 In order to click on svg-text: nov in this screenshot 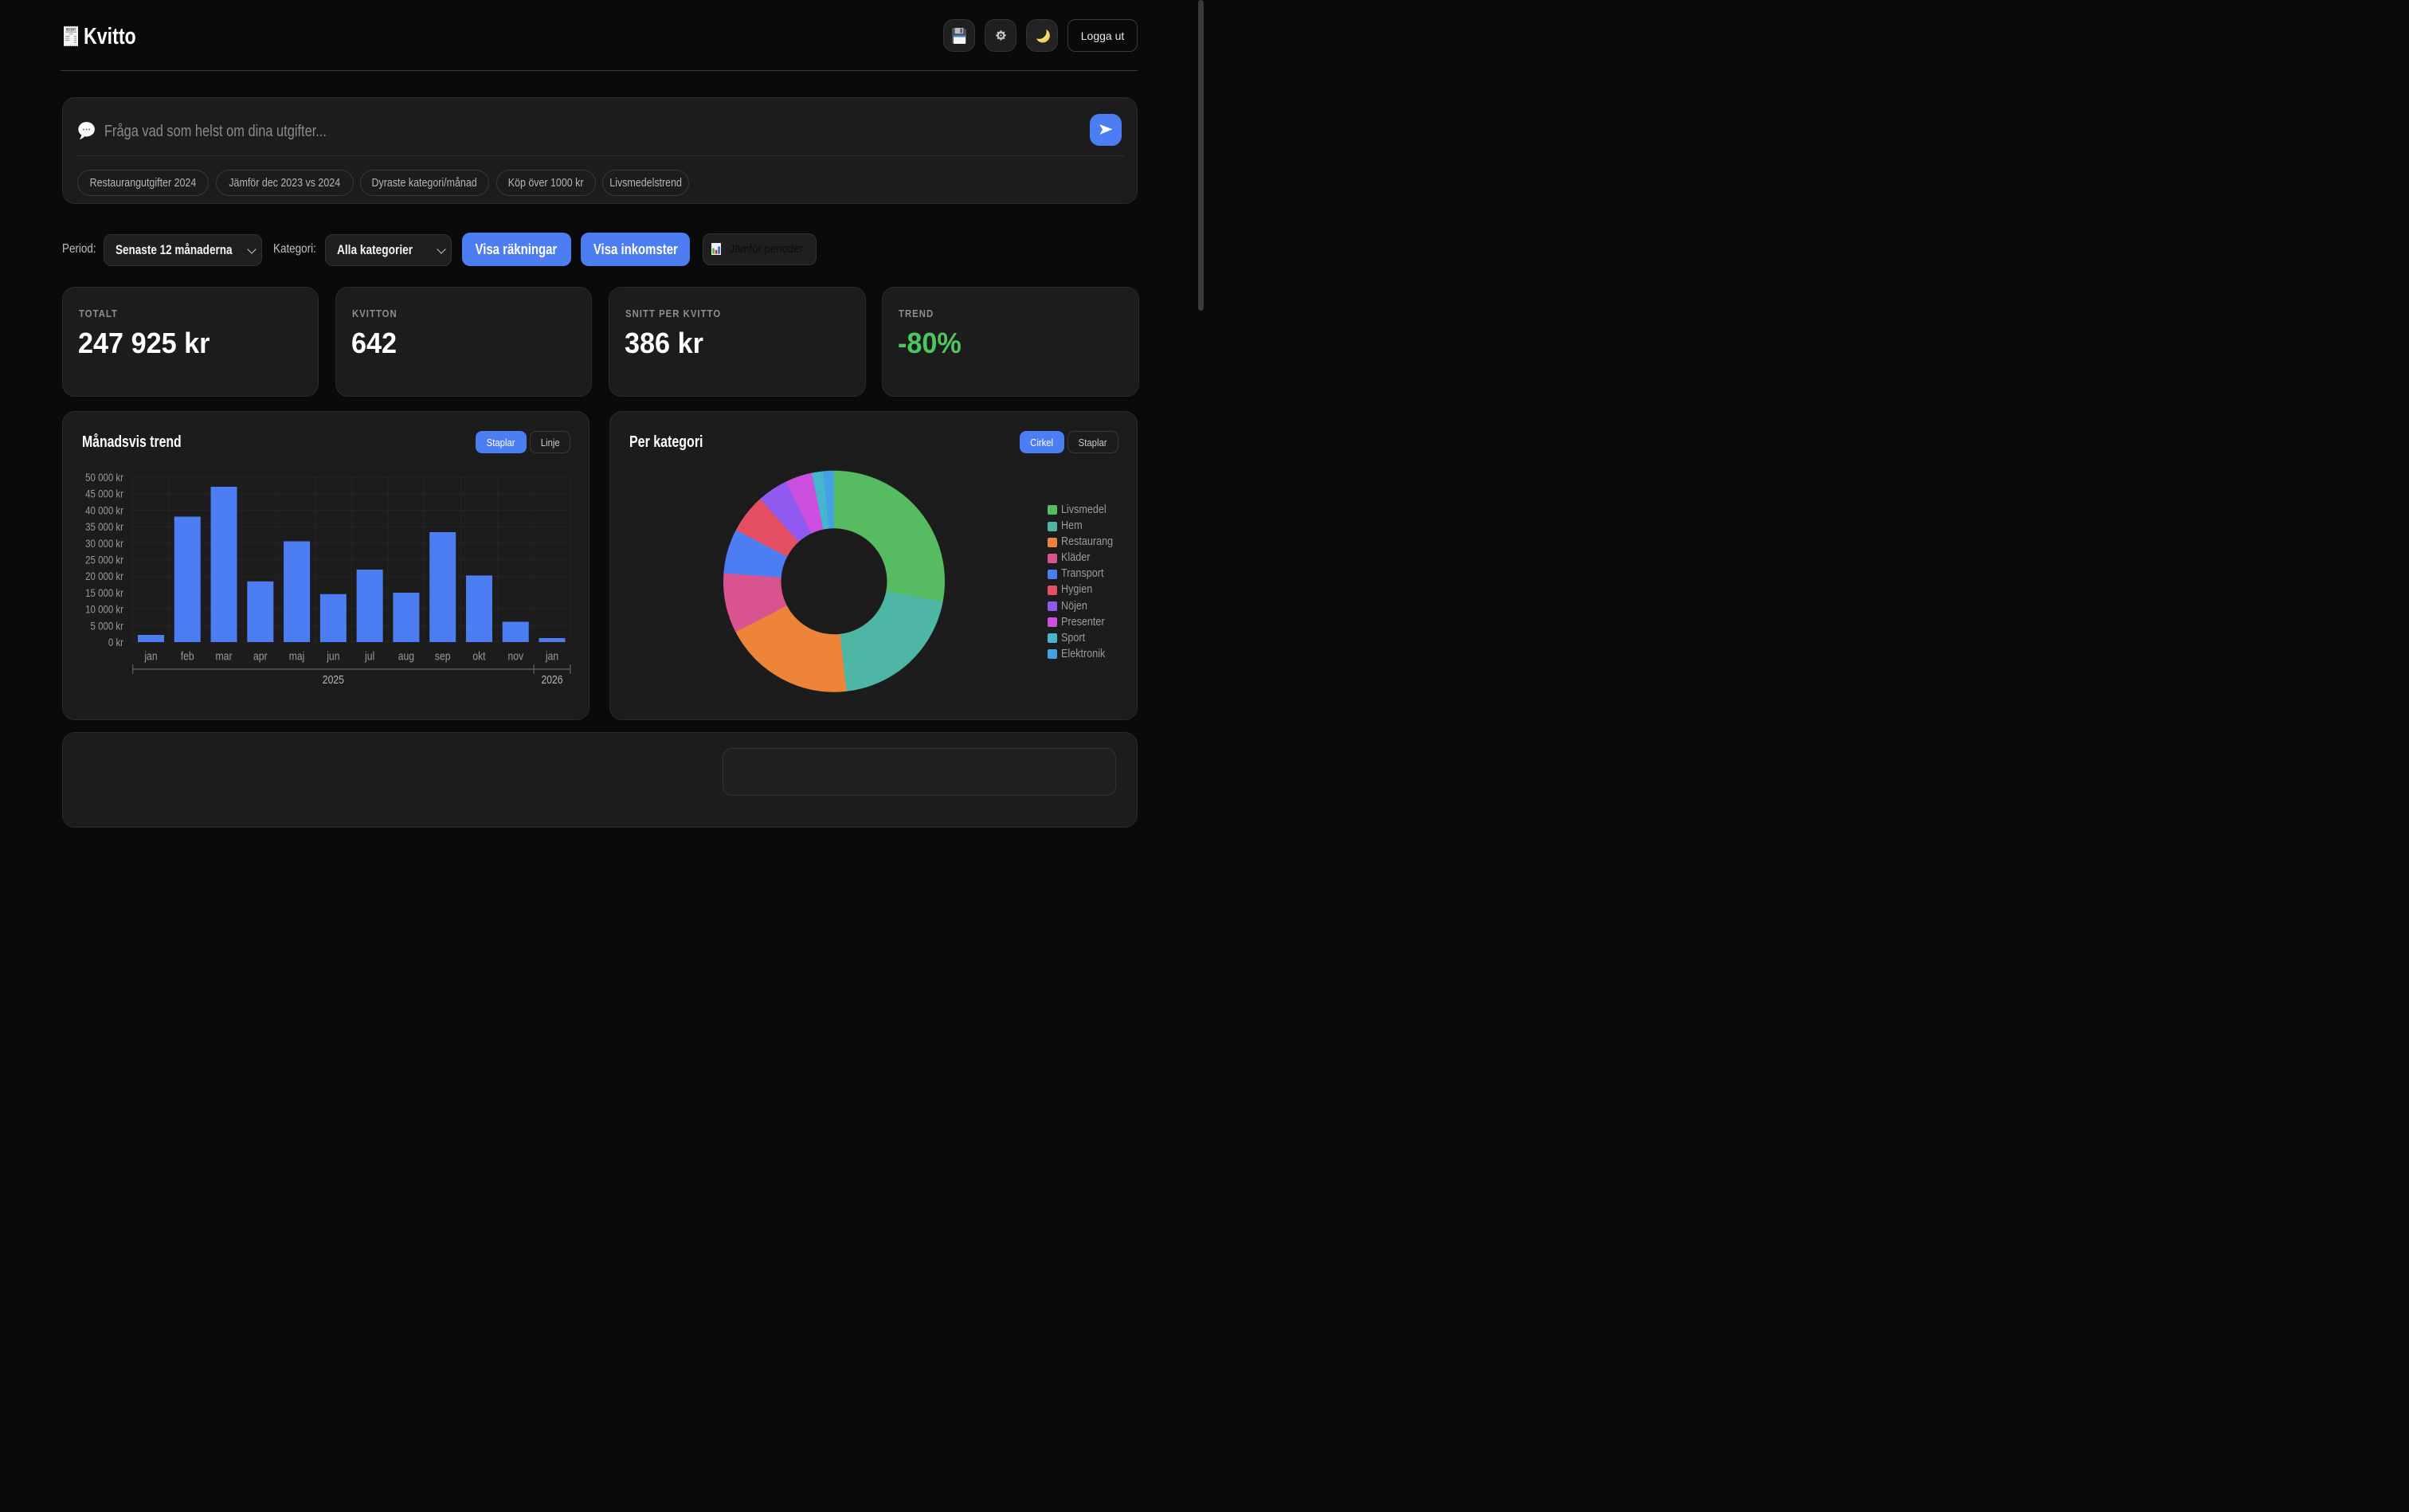, I will do `click(515, 658)`.